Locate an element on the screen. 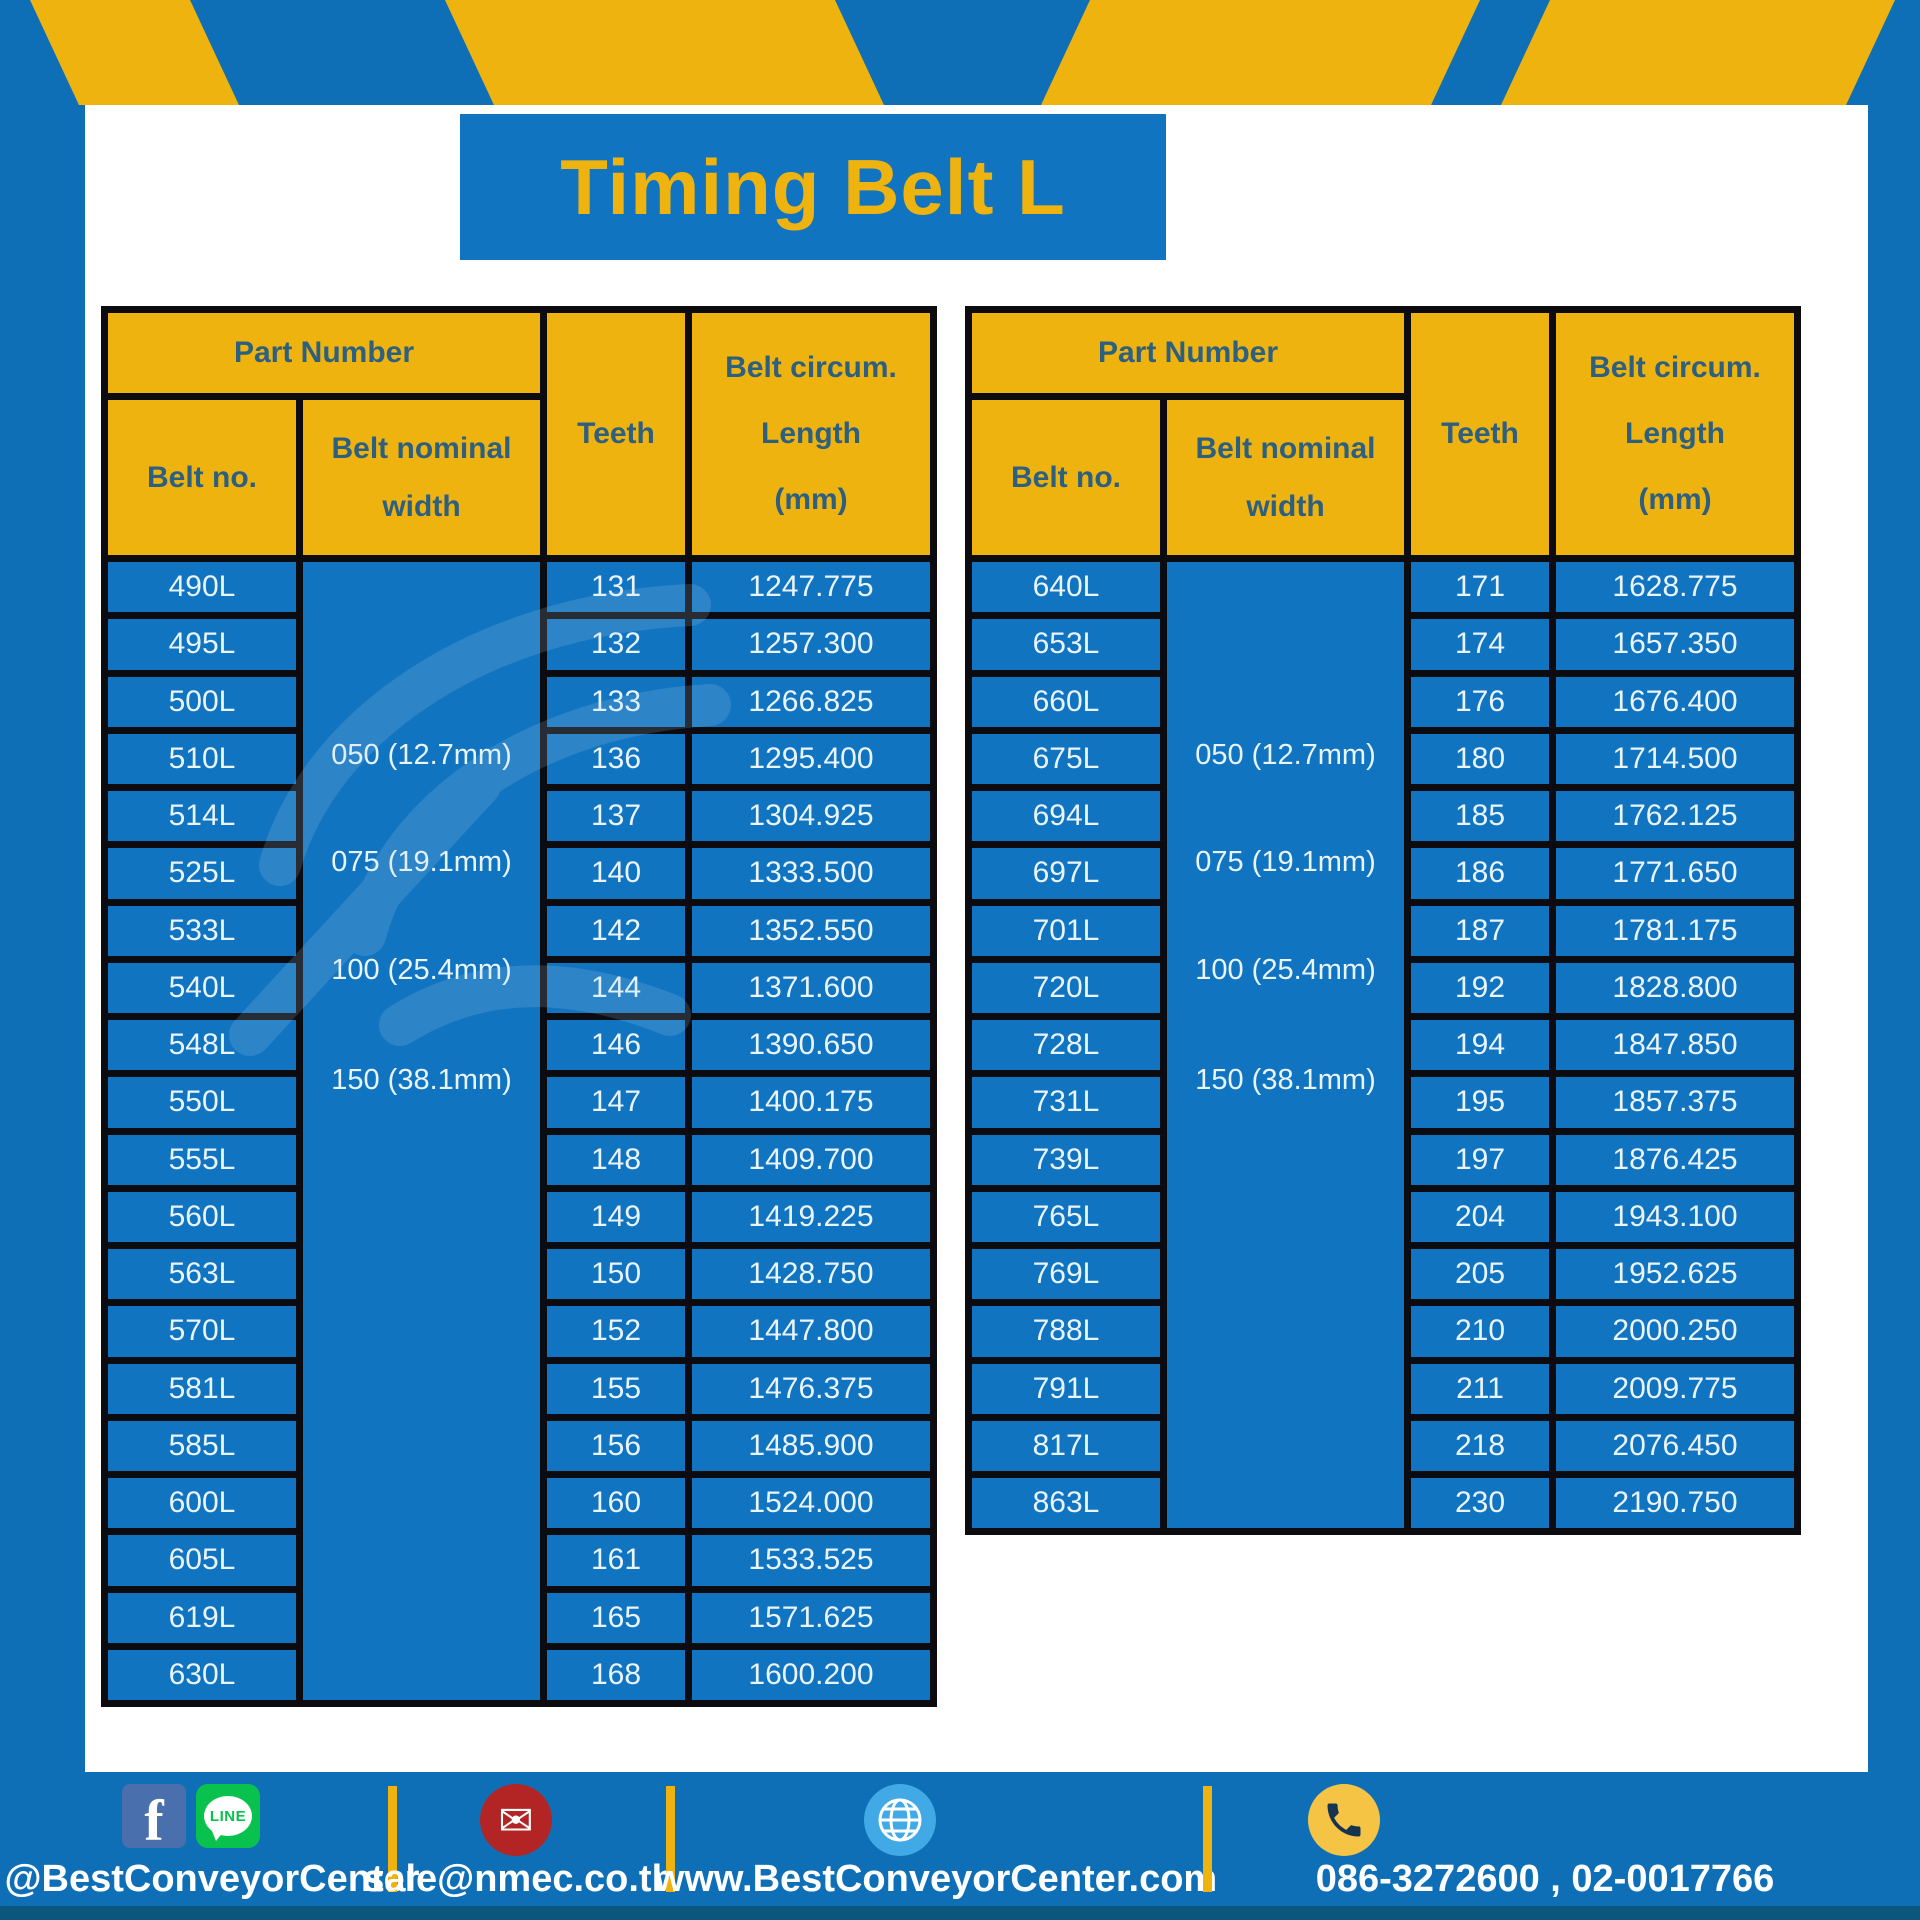  length-cell: 1657.350 is located at coordinates (1675, 644).